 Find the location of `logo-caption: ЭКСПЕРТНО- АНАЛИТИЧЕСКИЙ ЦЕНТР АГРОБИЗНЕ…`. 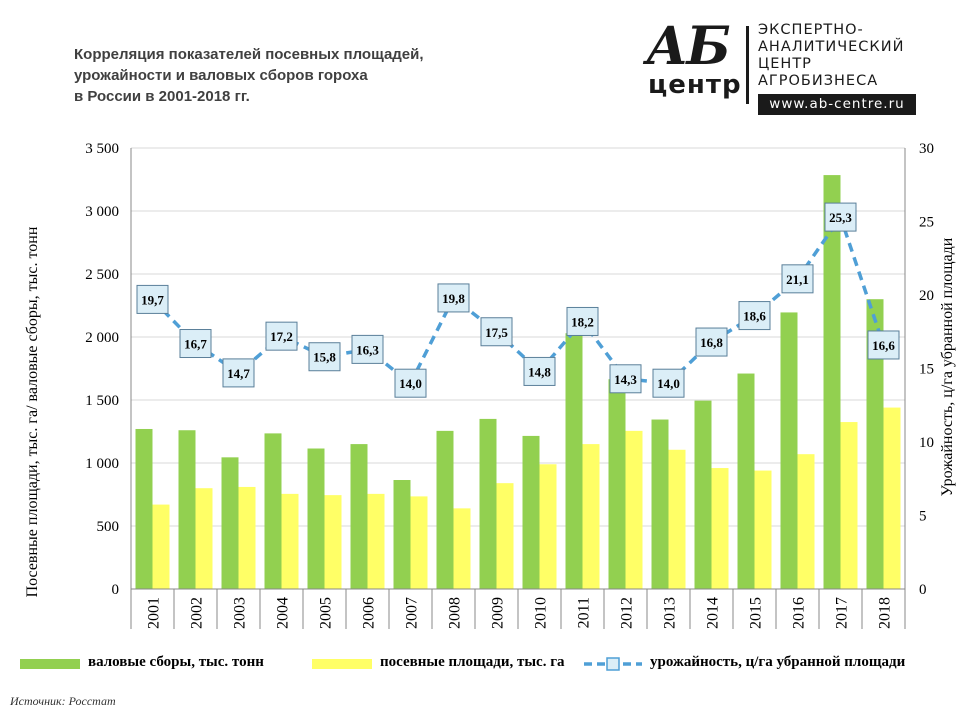

logo-caption: ЭКСПЕРТНО- АНАЛИТИЧЕСКИЙ ЦЕНТР АГРОБИЗНЕ… is located at coordinates (831, 56).